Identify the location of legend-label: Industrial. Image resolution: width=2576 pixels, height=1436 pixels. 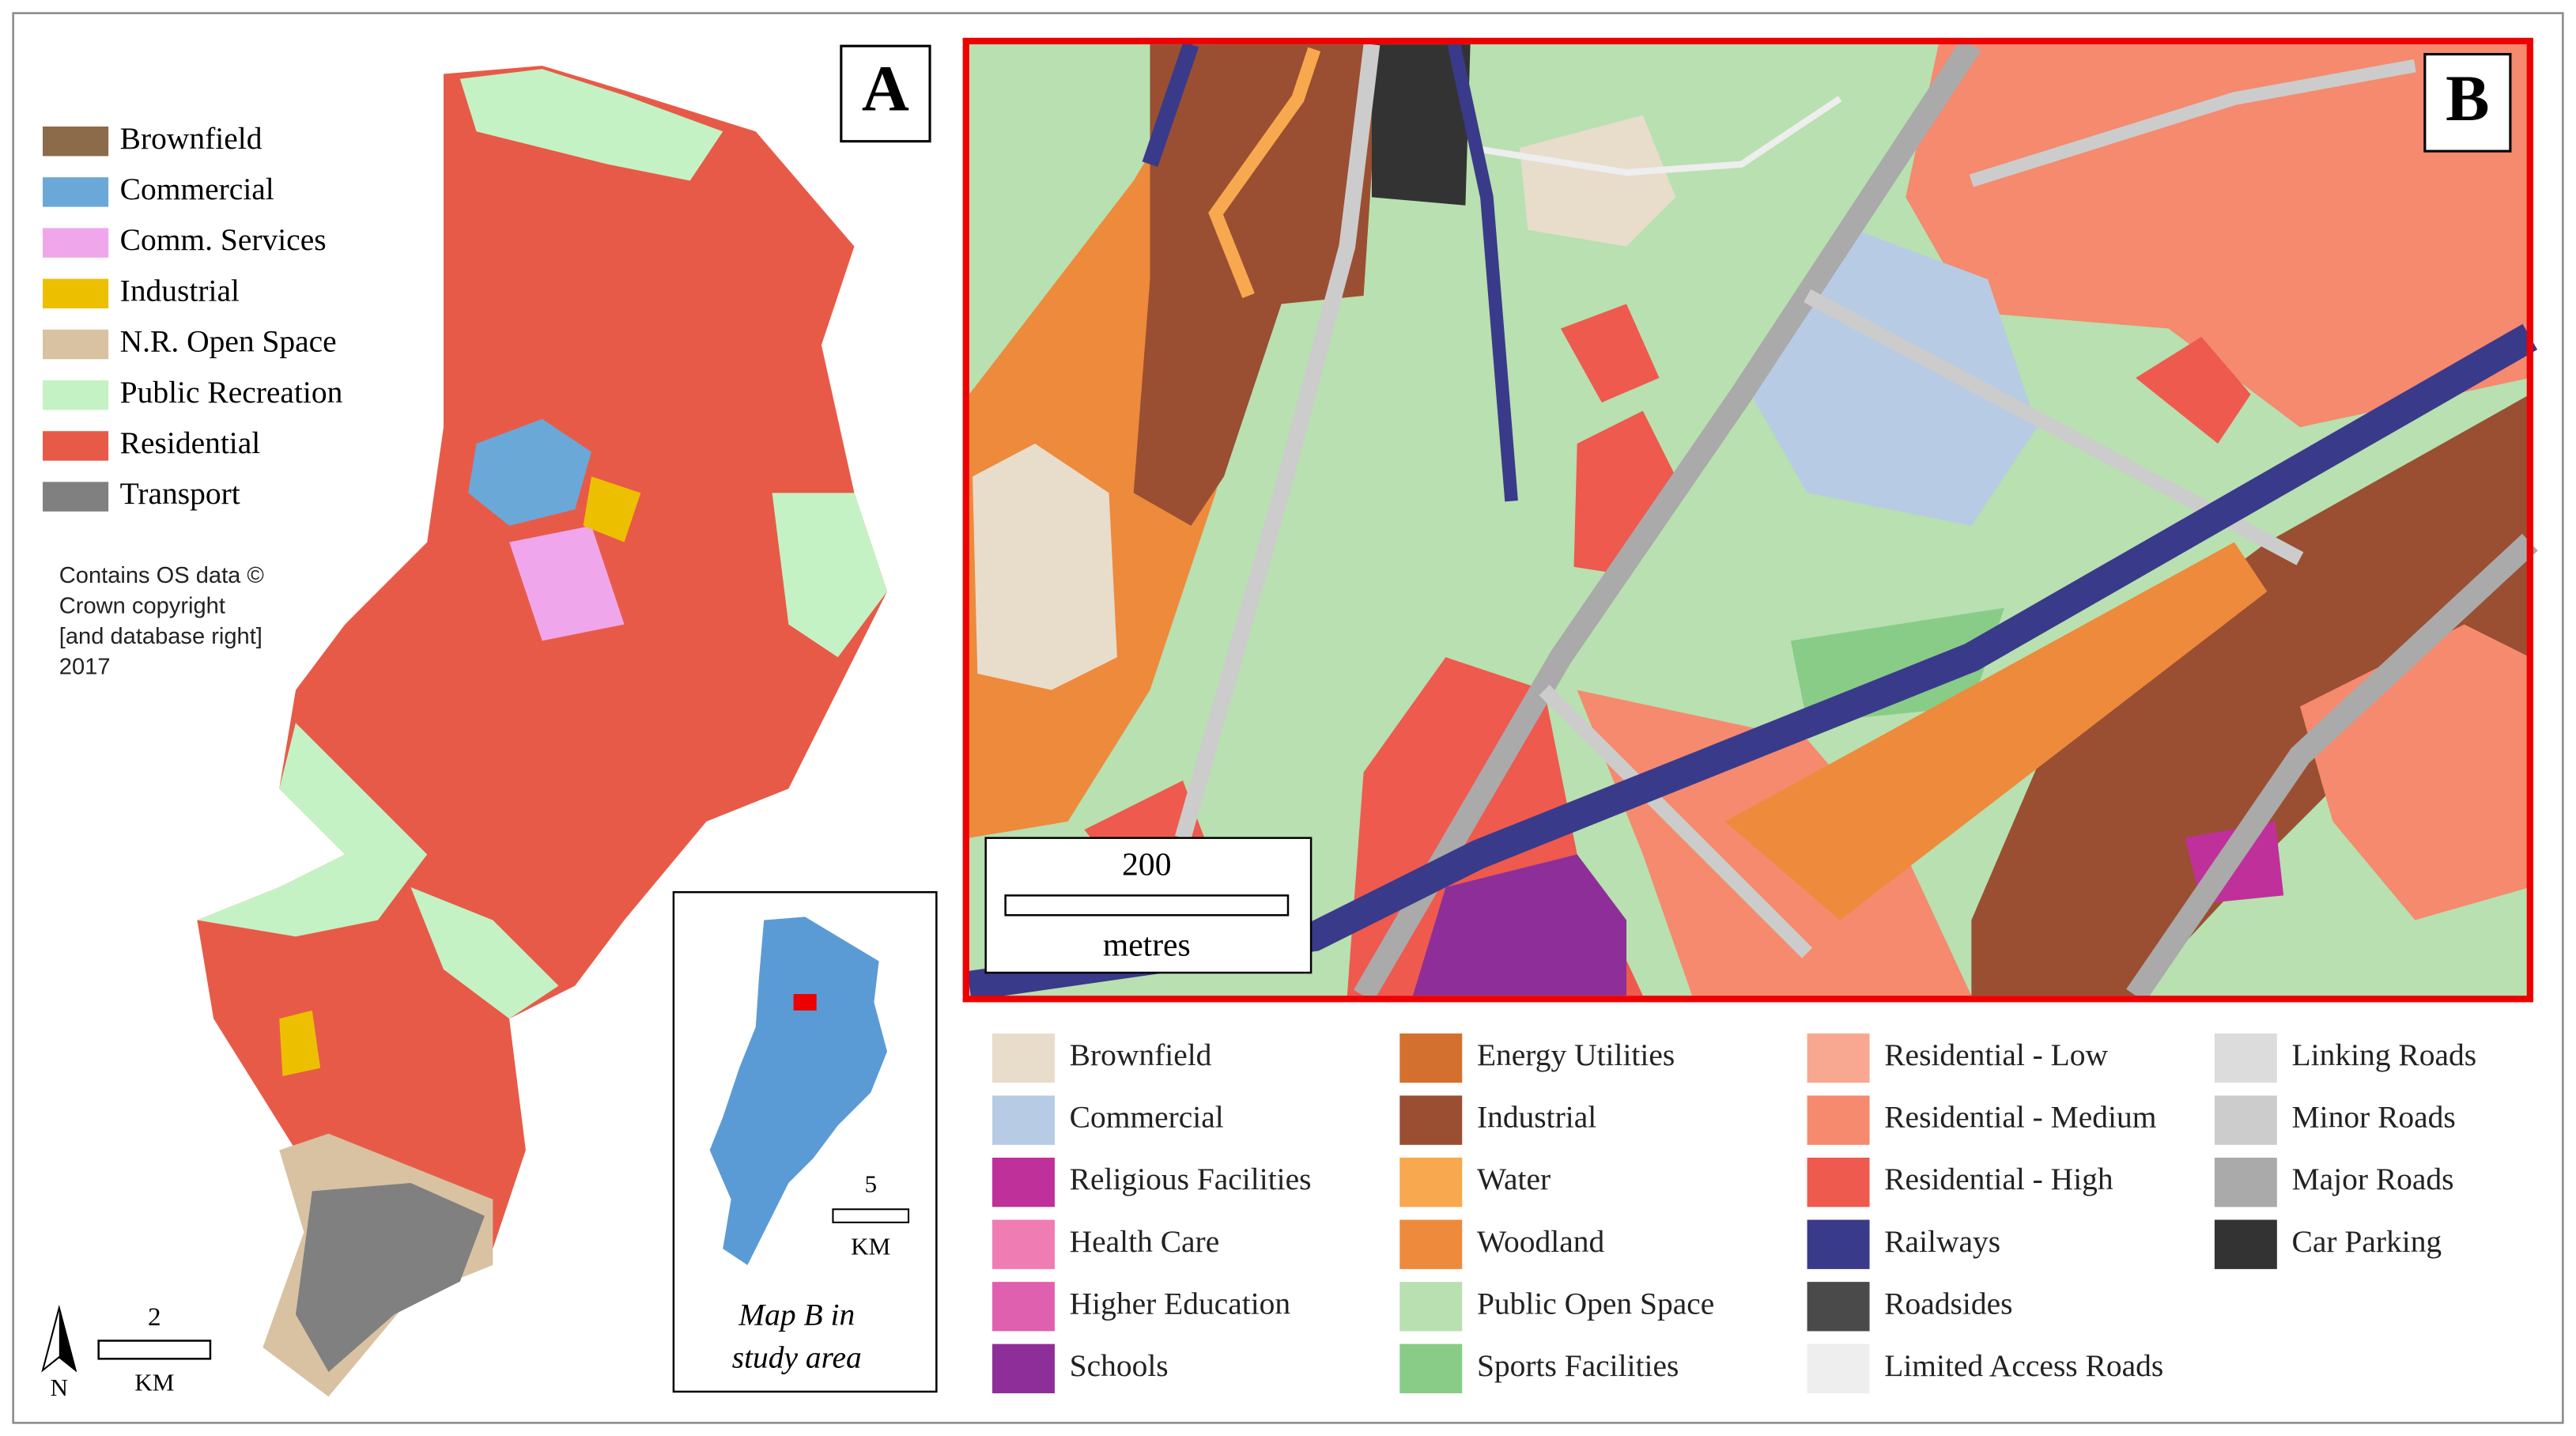
(1536, 1117).